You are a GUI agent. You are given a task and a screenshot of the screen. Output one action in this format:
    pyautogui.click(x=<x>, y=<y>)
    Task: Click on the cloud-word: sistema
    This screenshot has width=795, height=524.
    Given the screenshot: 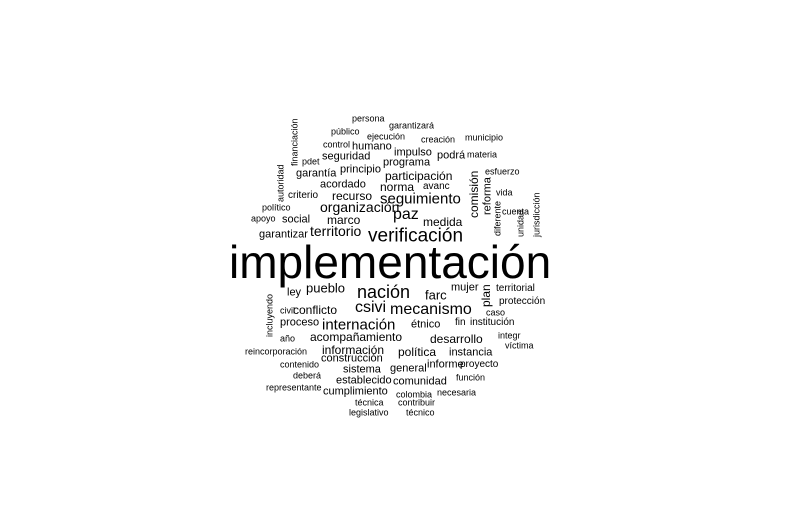 What is the action you would take?
    pyautogui.click(x=362, y=369)
    